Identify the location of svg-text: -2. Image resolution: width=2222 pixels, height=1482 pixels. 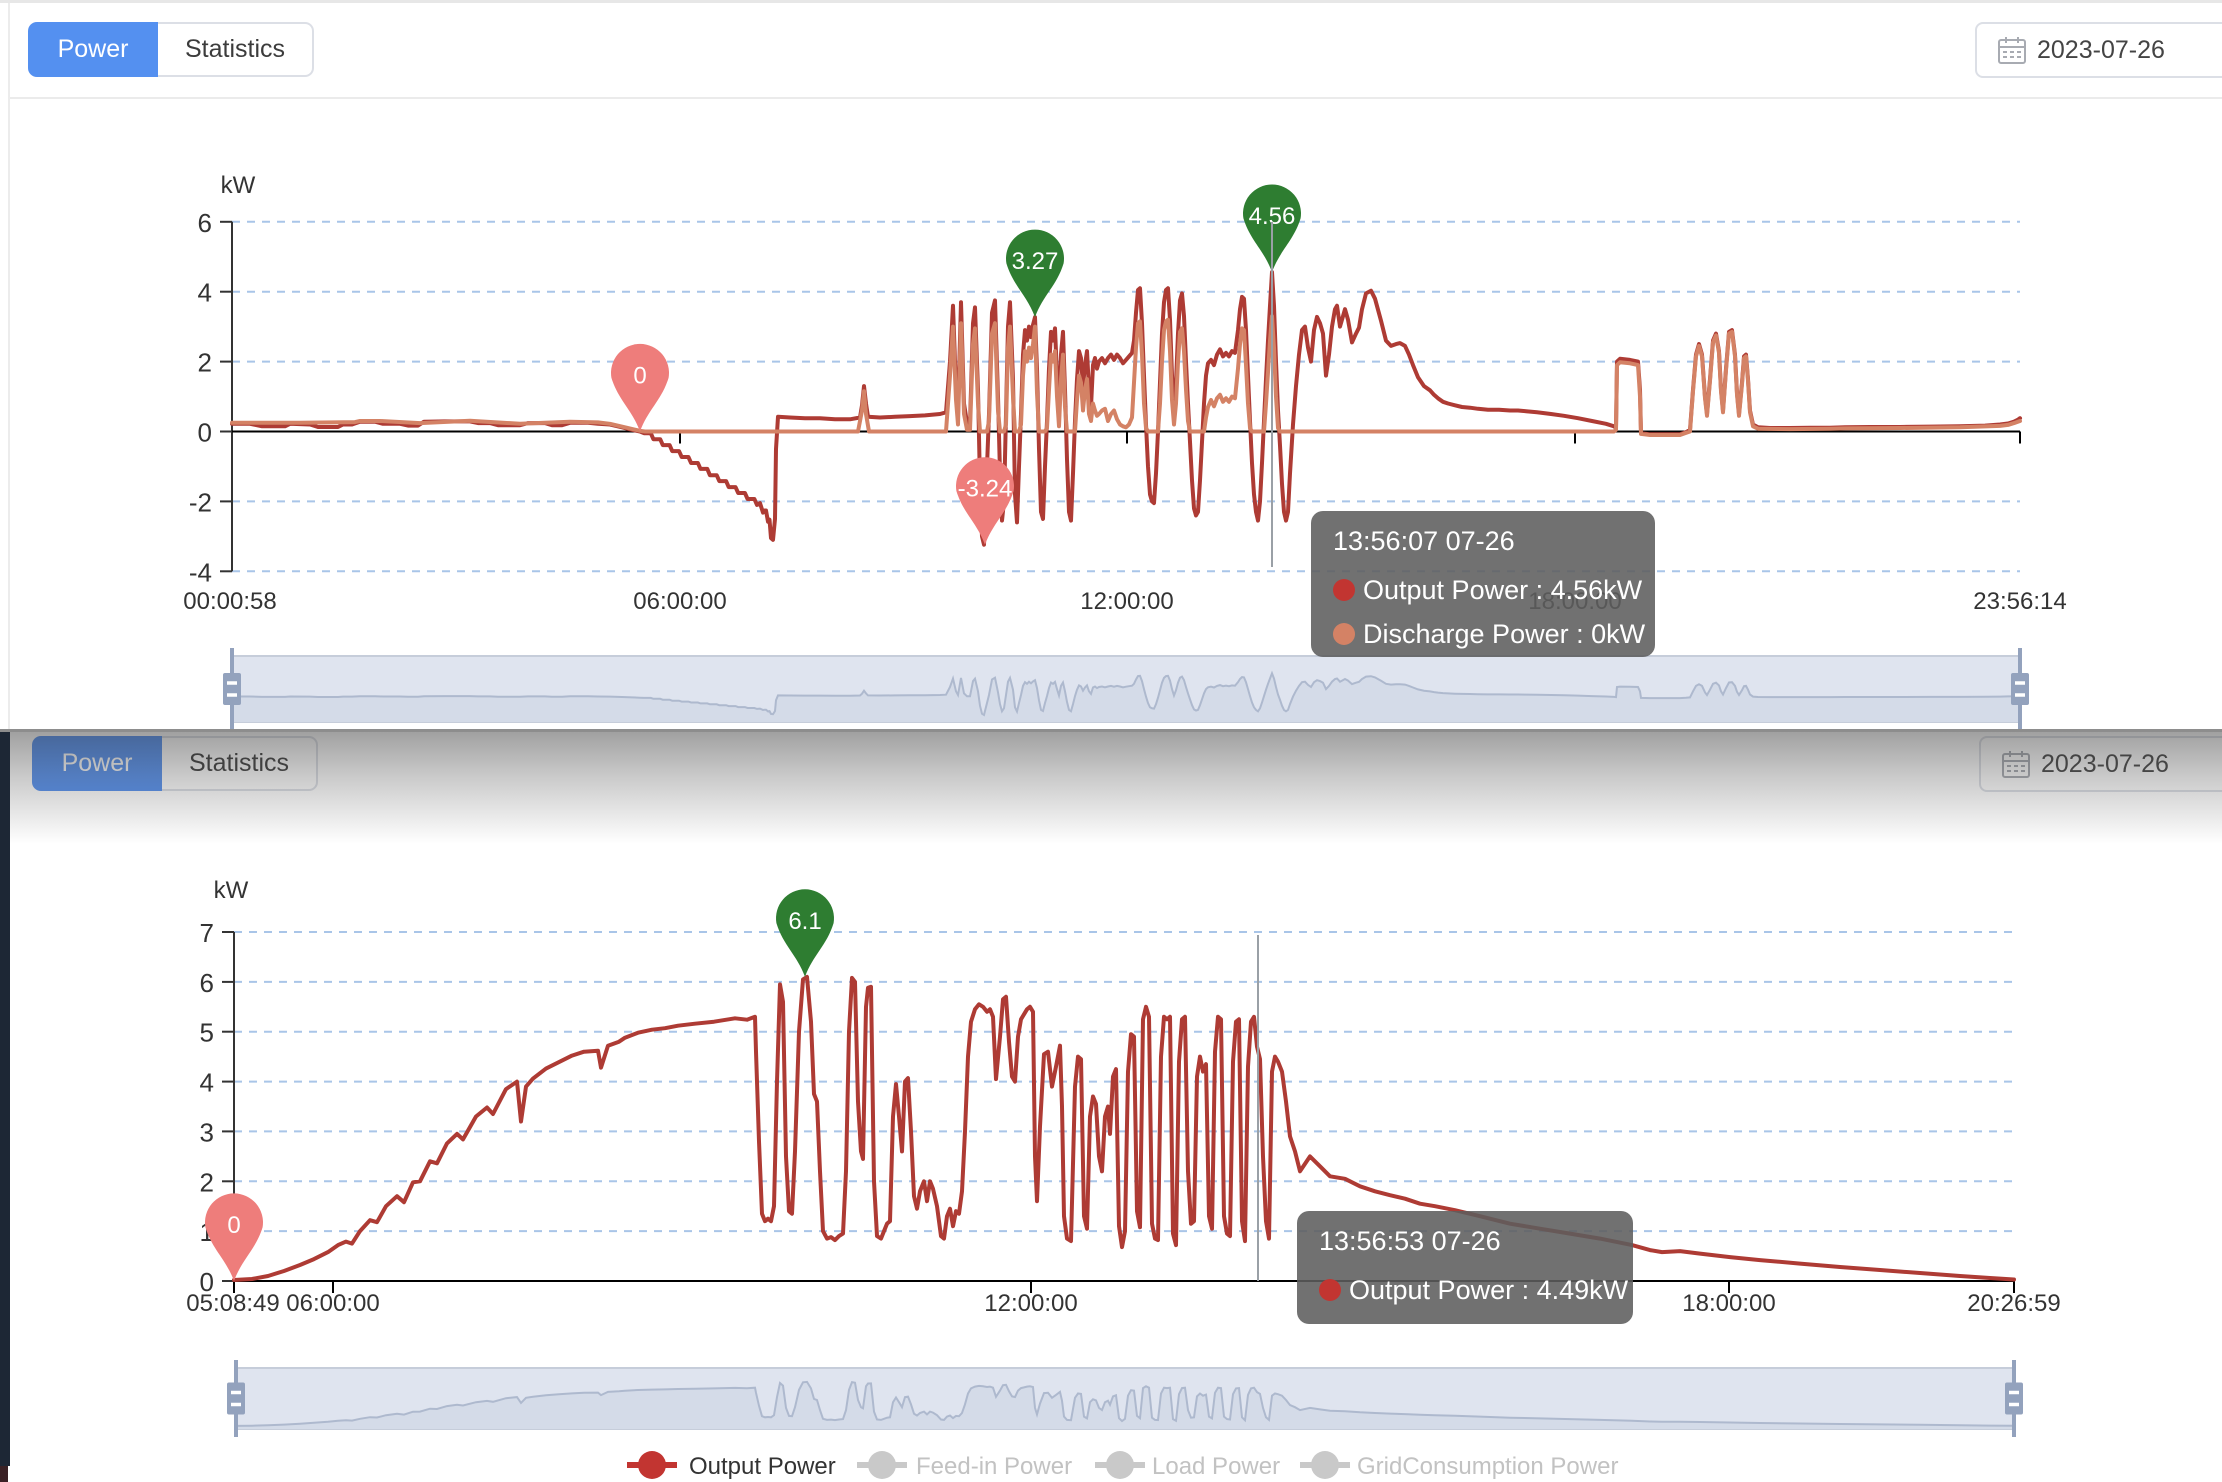
(200, 502).